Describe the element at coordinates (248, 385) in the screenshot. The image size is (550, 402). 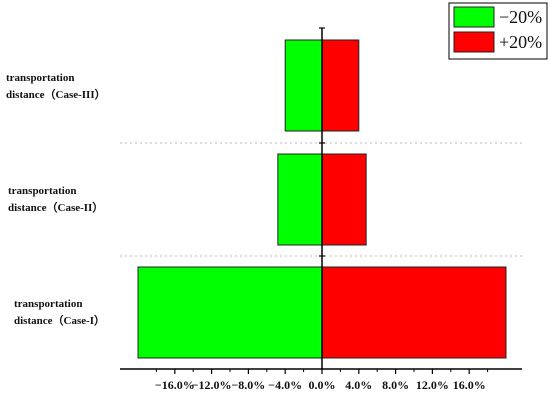
I see `x-tick-label-2: −8.0%` at that location.